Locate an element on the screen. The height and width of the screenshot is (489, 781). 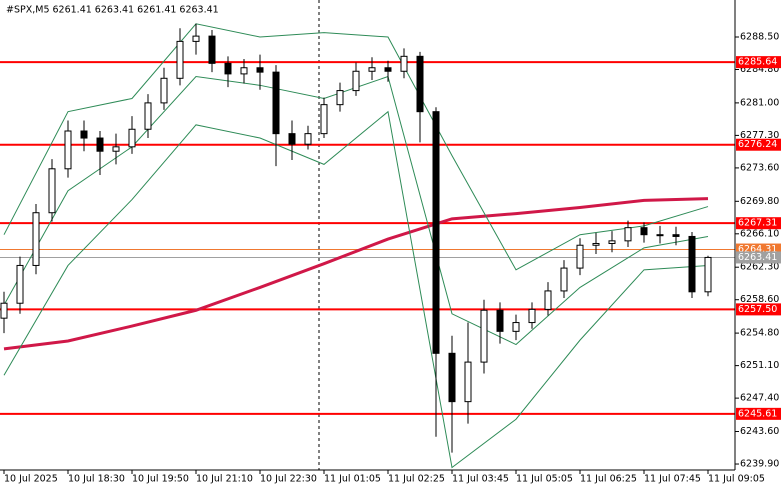
level-label: 6263.41 is located at coordinates (757, 257).